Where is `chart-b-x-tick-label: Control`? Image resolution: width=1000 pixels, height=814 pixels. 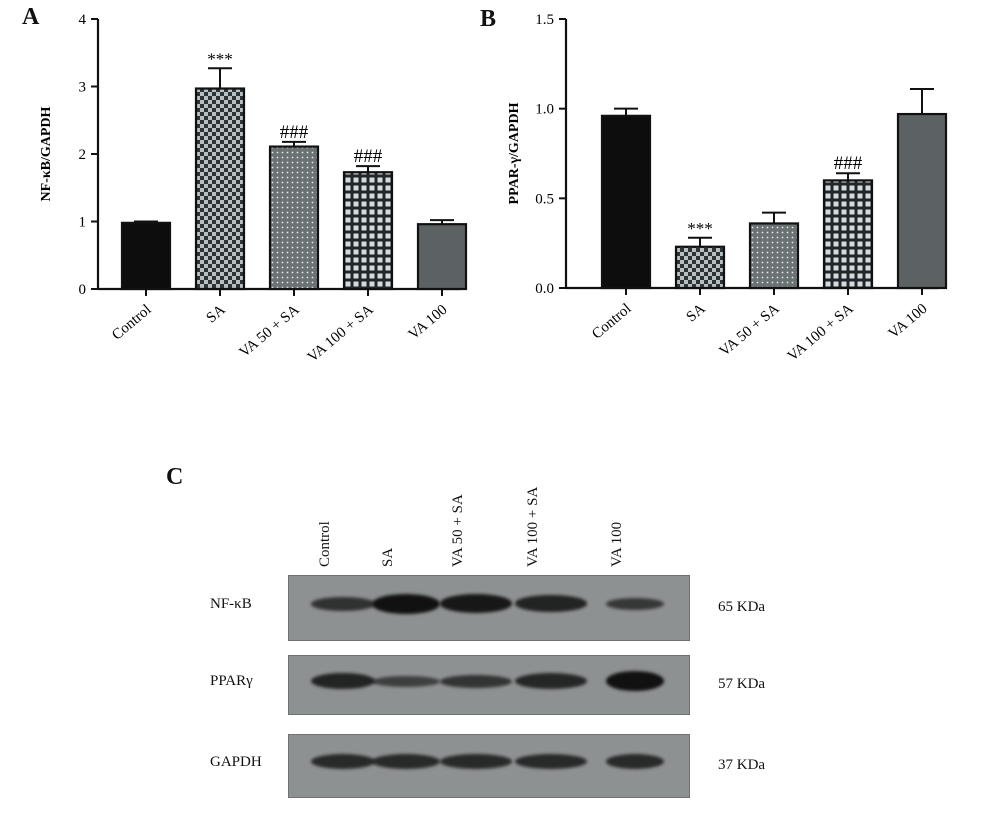
chart-b-x-tick-label: Control is located at coordinates (611, 322).